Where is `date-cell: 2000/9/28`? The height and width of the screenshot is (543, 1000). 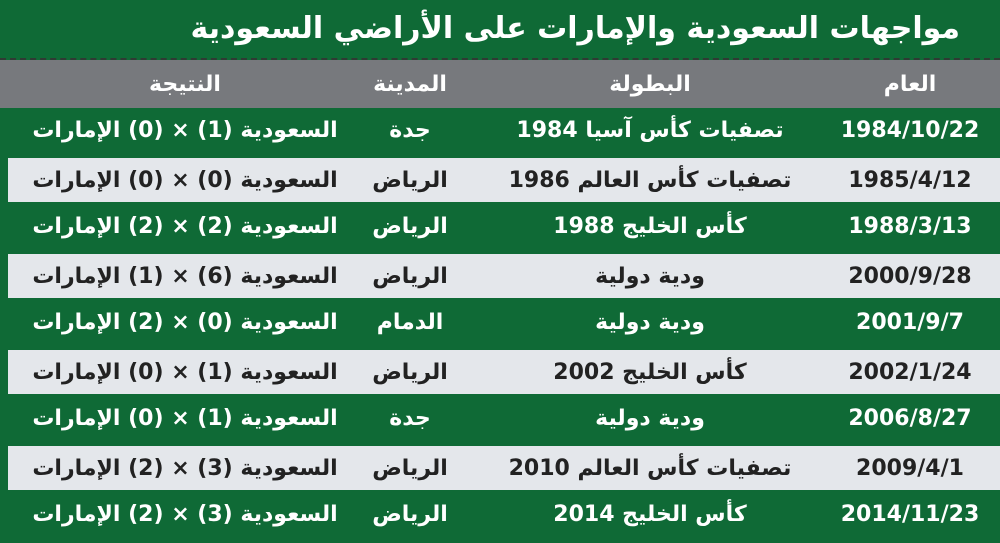
date-cell: 2000/9/28 is located at coordinates (910, 276).